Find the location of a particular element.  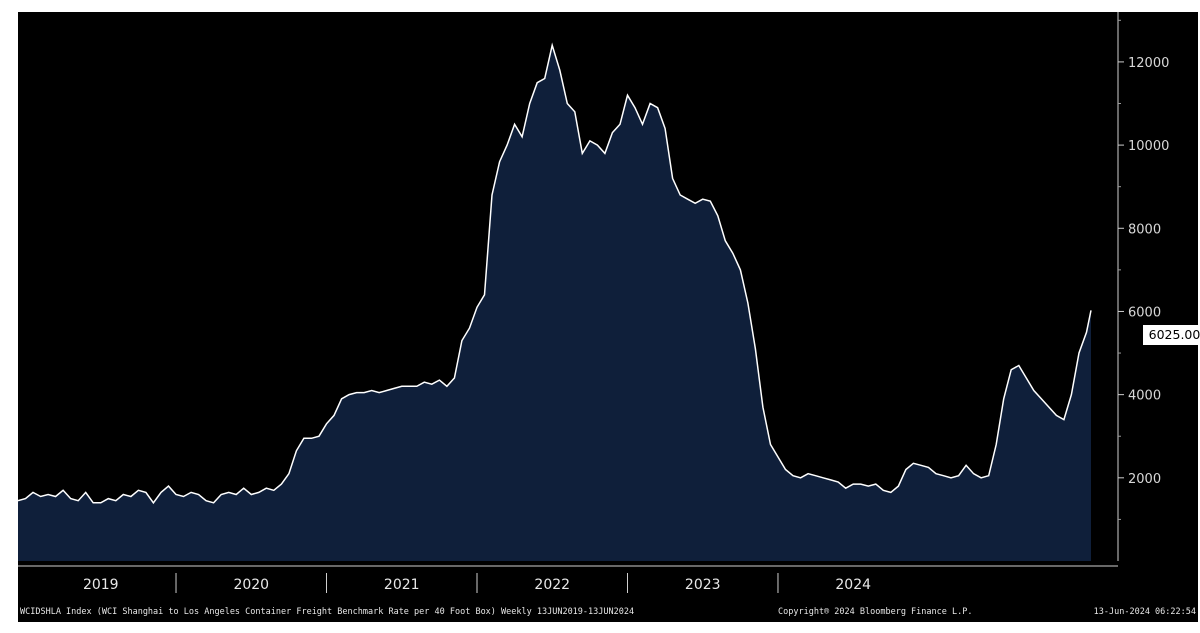

y-tick-label: 8000 is located at coordinates (1144, 229).